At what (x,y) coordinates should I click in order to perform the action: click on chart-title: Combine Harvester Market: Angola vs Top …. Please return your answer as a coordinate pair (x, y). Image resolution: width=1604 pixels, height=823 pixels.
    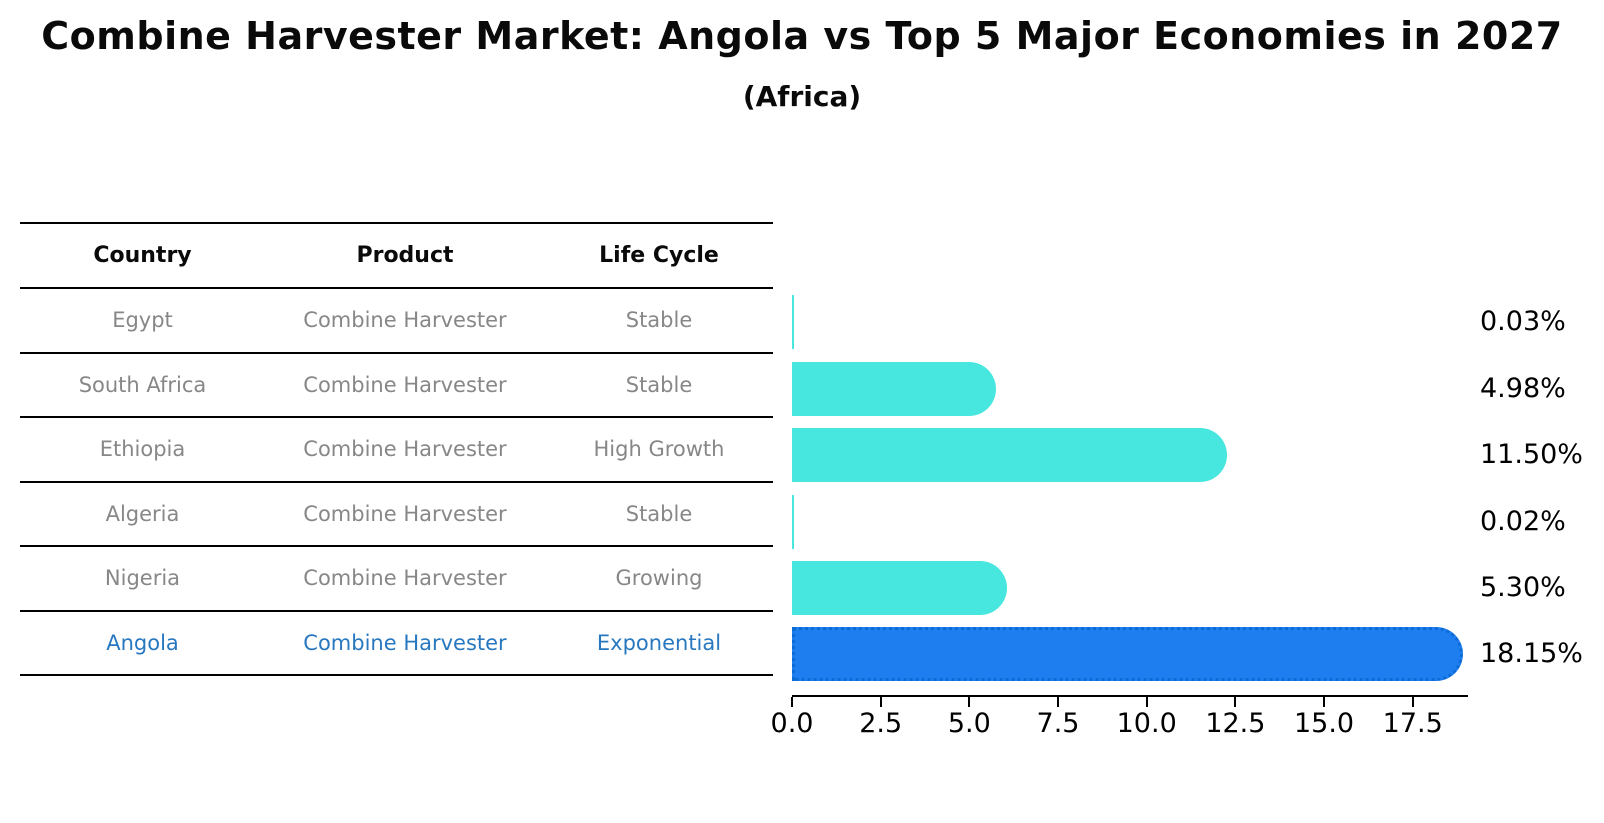
    Looking at the image, I should click on (802, 36).